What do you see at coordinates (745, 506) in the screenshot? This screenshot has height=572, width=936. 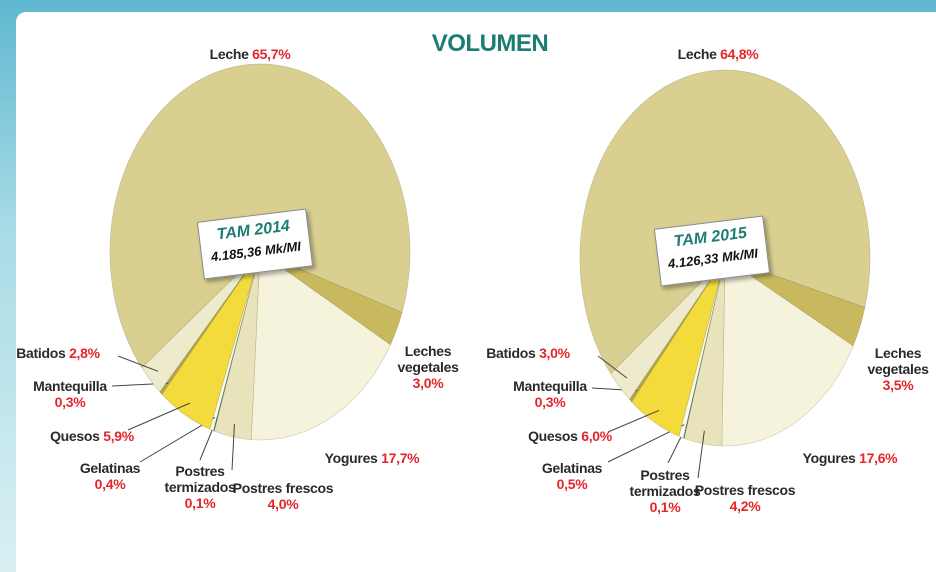 I see `slice-value: 4,2%` at bounding box center [745, 506].